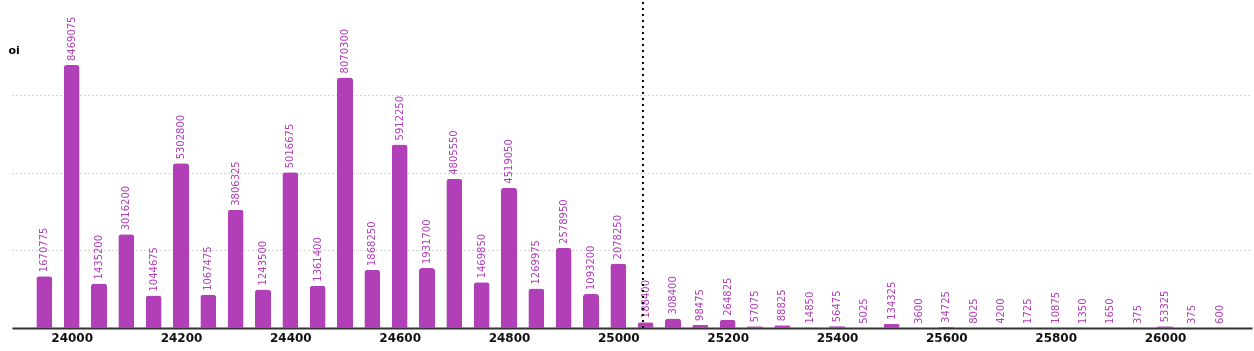  I want to click on data-label: 57075, so click(754, 306).